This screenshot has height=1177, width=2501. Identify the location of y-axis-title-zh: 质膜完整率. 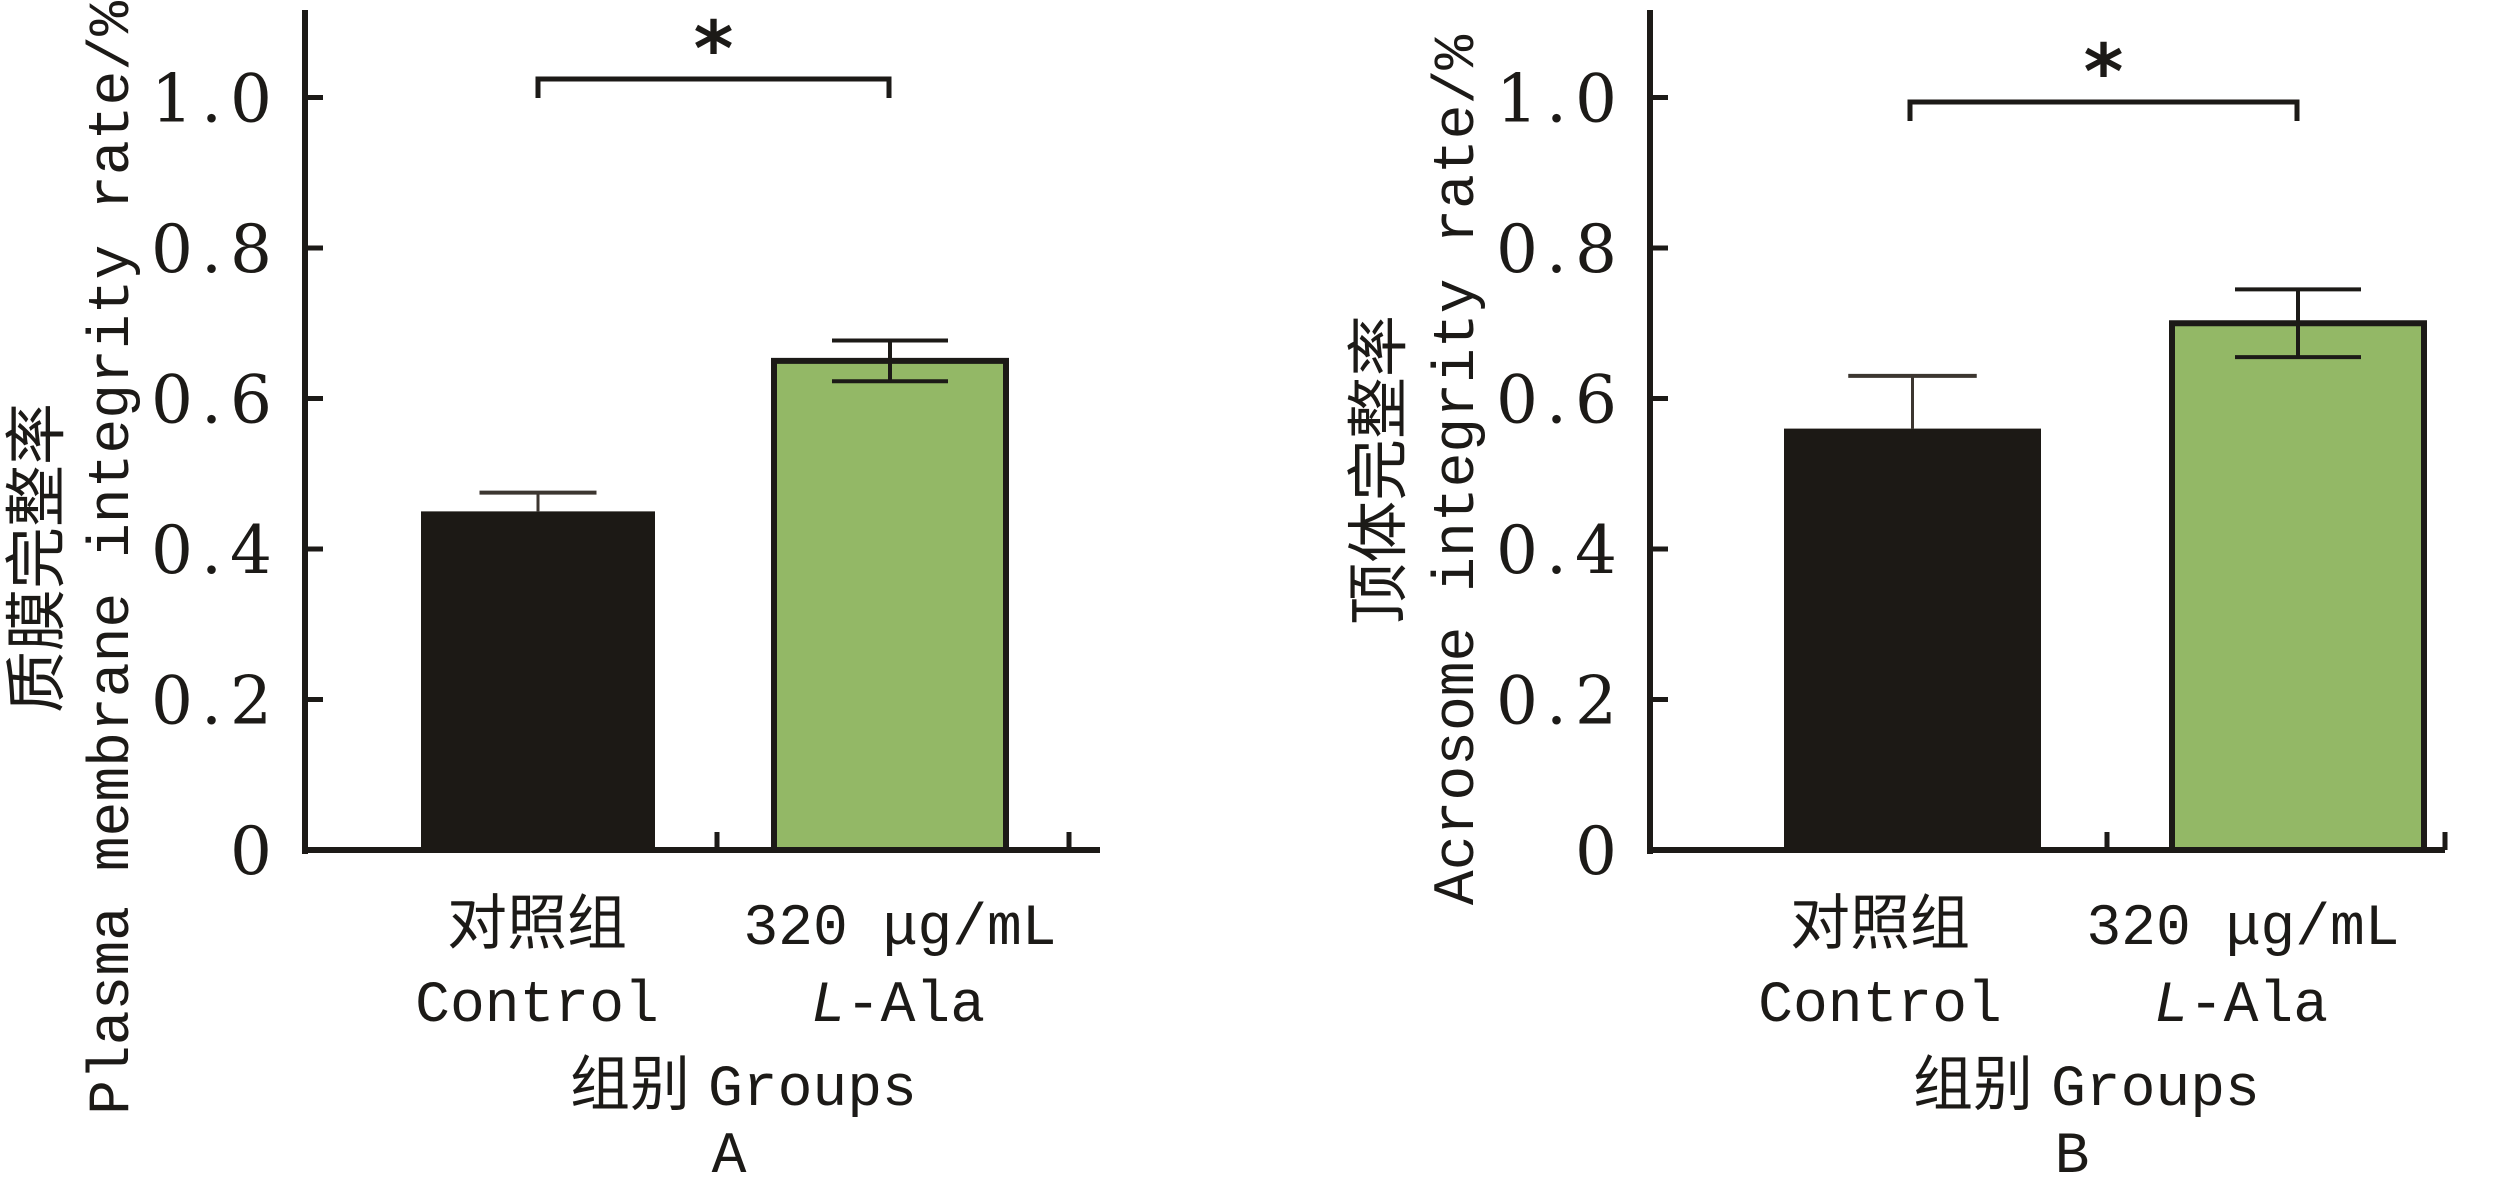
(36, 558).